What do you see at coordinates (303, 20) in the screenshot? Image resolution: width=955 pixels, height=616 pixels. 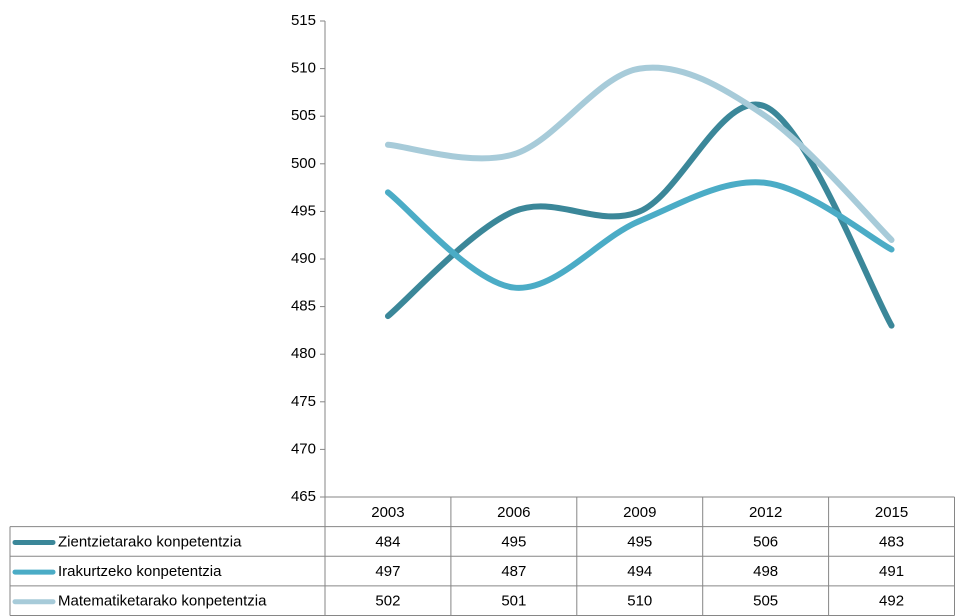 I see `y-tick-label: 515` at bounding box center [303, 20].